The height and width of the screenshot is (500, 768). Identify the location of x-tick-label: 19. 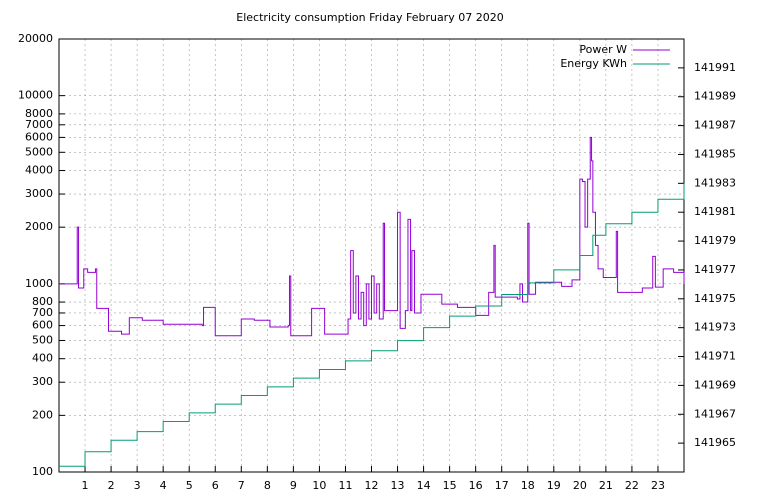
(554, 485).